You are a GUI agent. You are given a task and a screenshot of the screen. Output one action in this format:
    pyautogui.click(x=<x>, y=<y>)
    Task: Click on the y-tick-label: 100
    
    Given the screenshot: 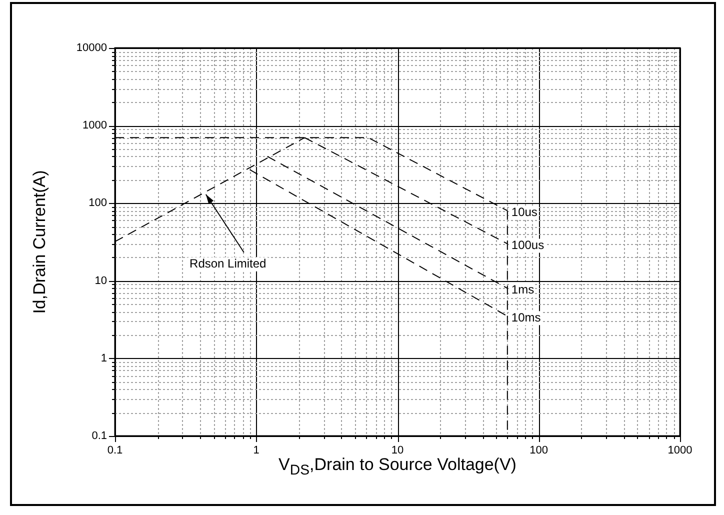 What is the action you would take?
    pyautogui.click(x=97, y=203)
    